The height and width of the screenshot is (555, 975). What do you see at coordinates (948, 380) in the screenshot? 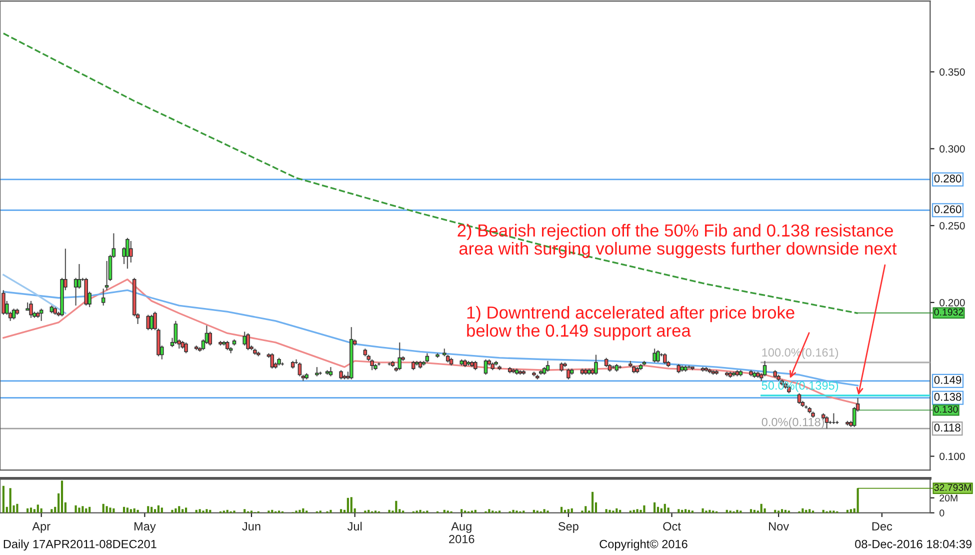
I see `ref-line-label: 0.149` at bounding box center [948, 380].